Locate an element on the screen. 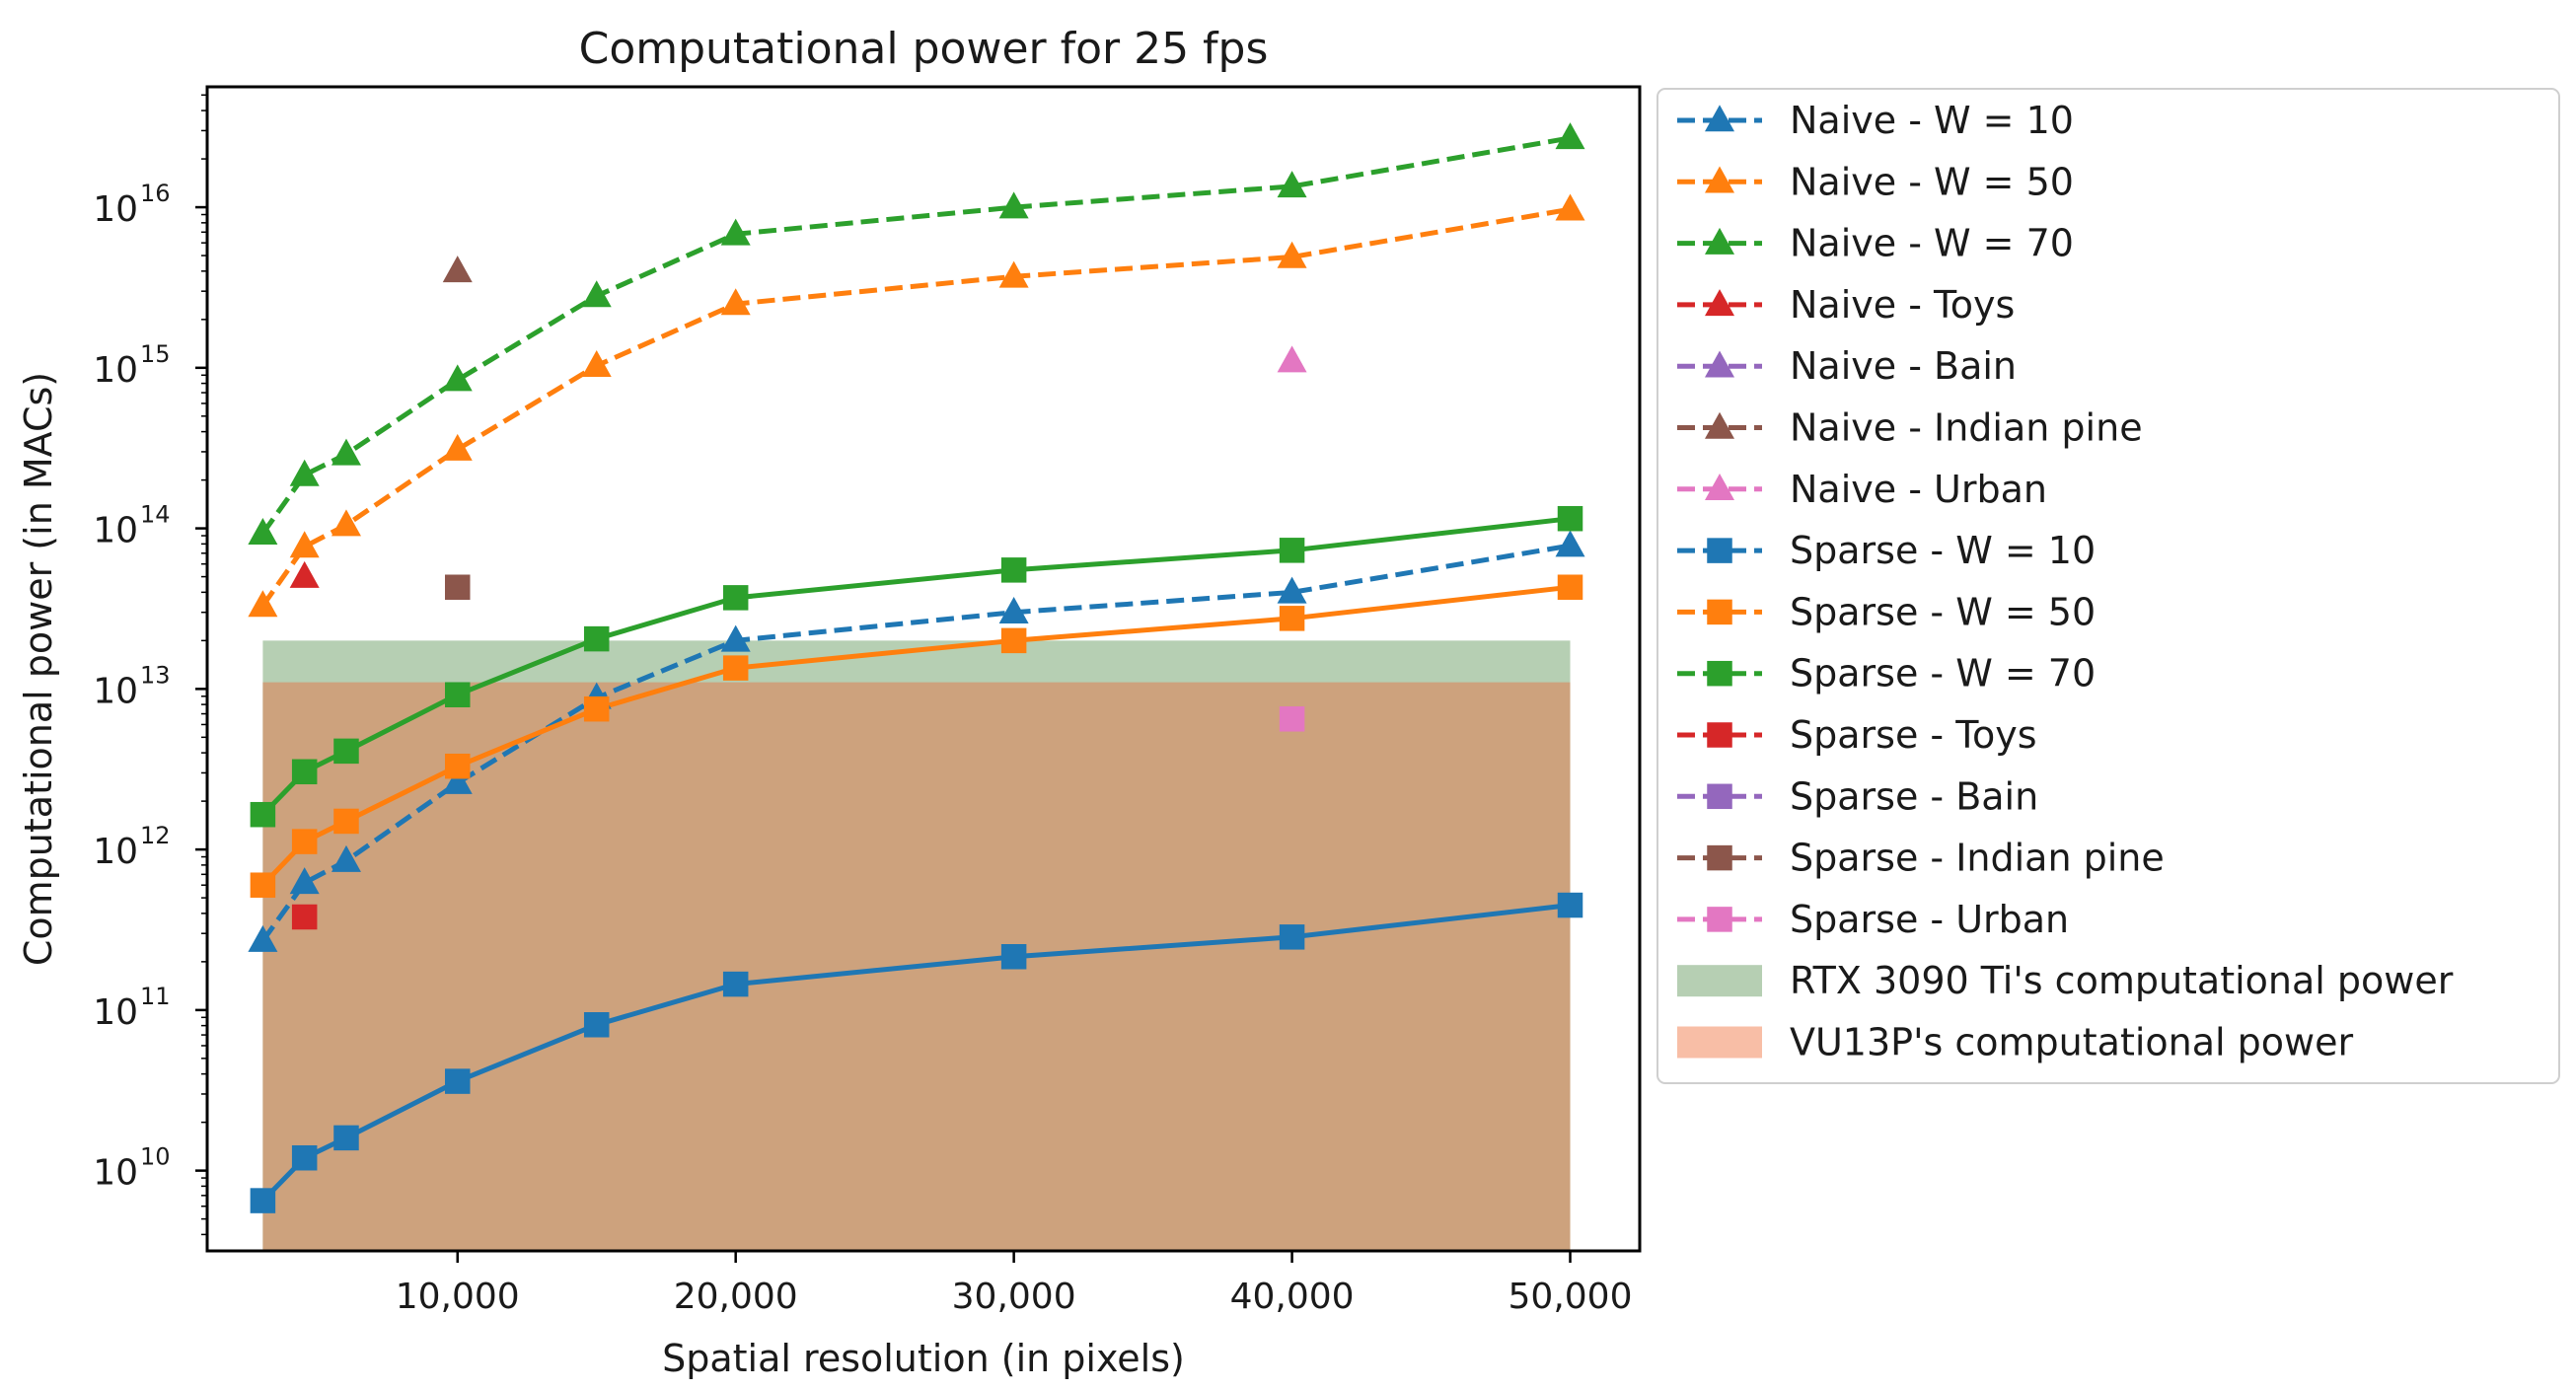 This screenshot has height=1390, width=2576. x-tick-label: 40,000 is located at coordinates (1292, 1297).